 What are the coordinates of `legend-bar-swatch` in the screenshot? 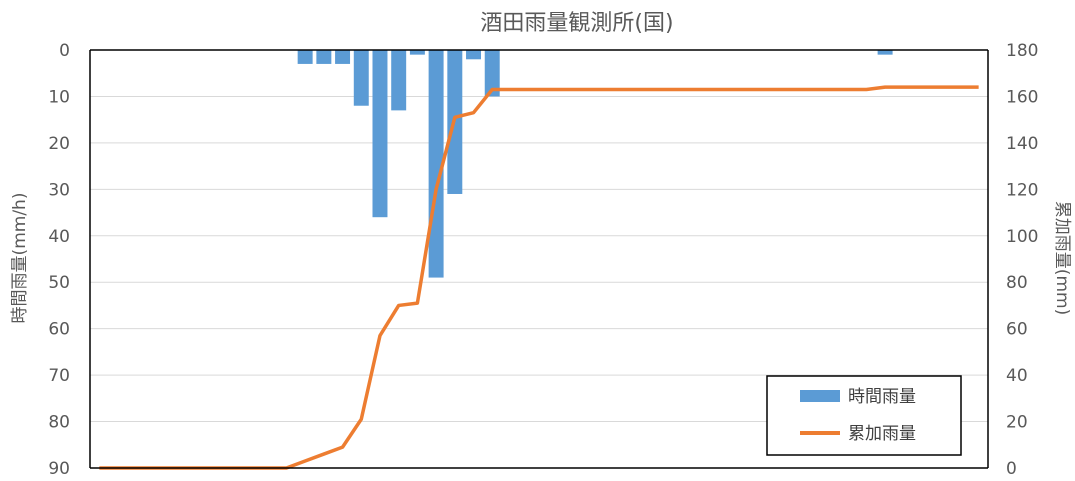 It's located at (820, 396).